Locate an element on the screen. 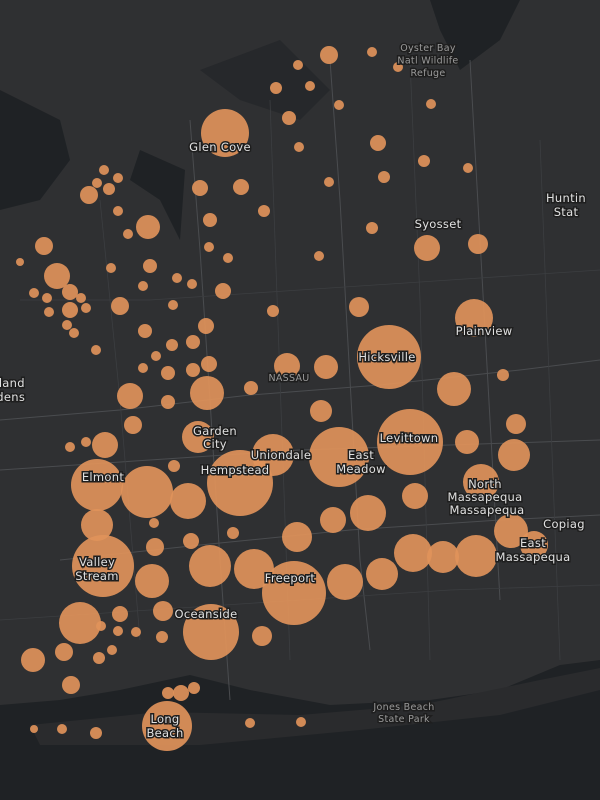  place-label-line: East is located at coordinates (533, 543).